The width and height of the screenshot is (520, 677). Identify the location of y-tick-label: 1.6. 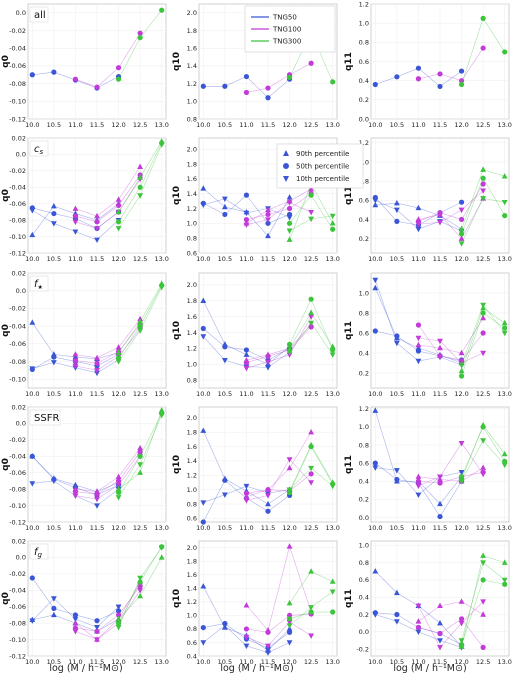
(192, 317).